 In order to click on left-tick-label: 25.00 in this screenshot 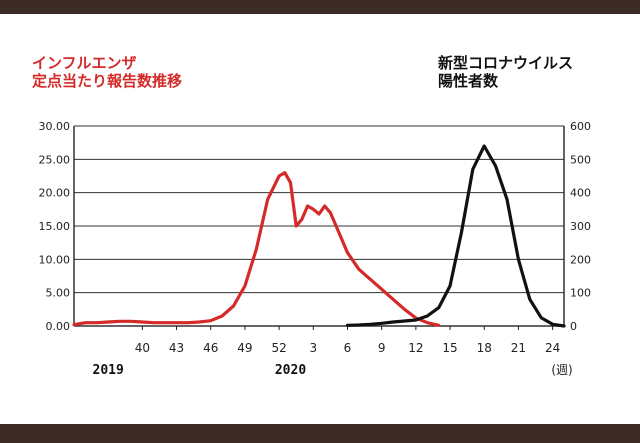, I will do `click(55, 159)`.